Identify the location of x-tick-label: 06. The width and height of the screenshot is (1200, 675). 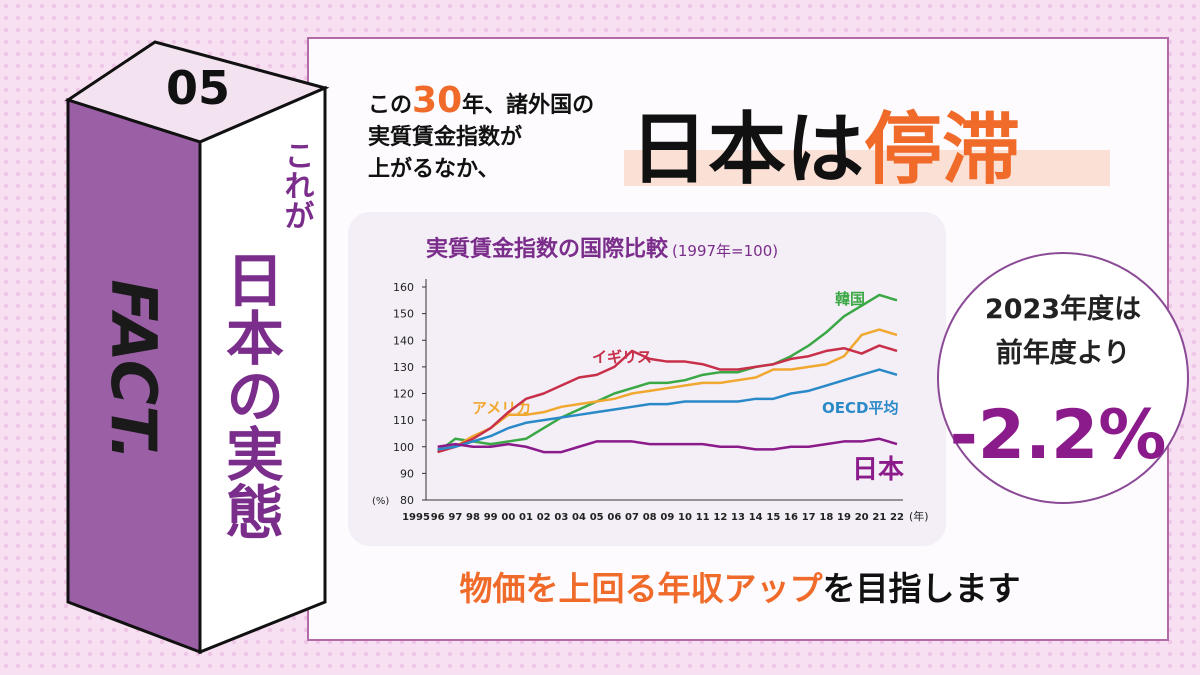
(614, 517).